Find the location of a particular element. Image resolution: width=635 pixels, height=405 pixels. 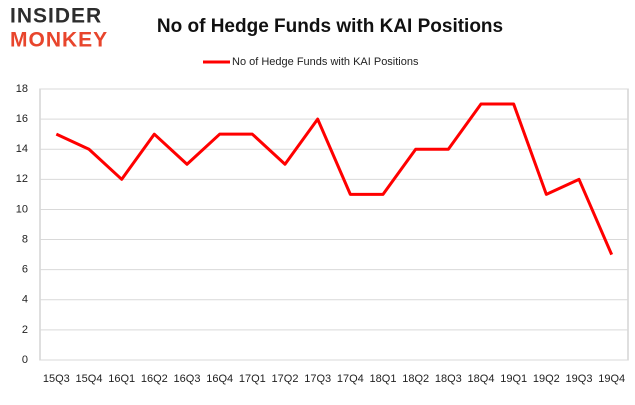

y-tick-label: 2 is located at coordinates (25, 330).